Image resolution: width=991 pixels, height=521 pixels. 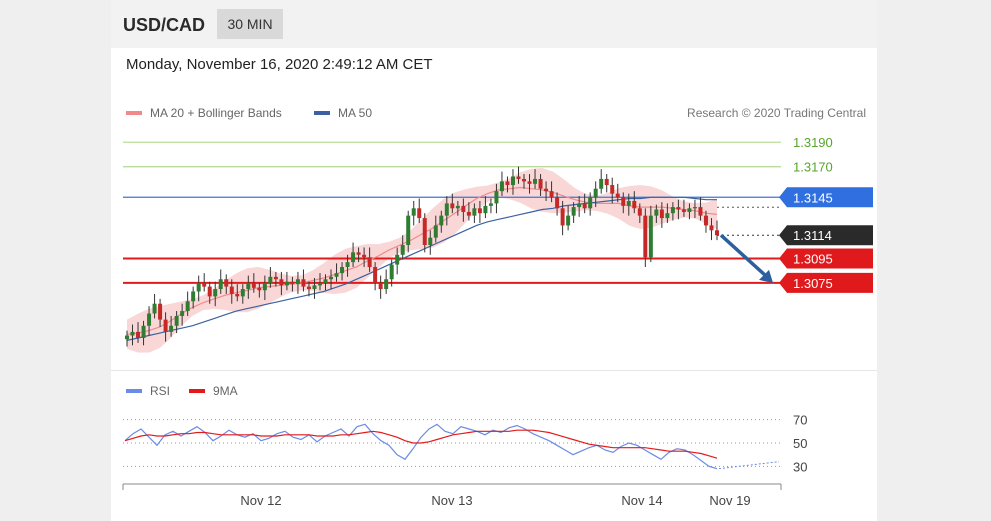 I want to click on rsi-swatch, so click(x=134, y=391).